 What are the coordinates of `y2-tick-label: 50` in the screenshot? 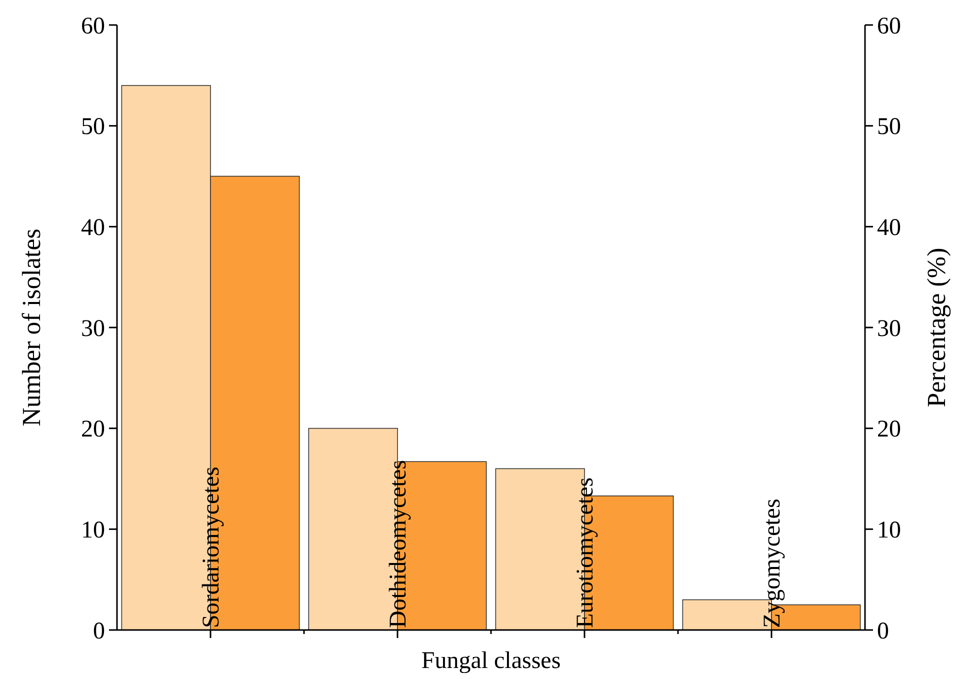 It's located at (889, 127).